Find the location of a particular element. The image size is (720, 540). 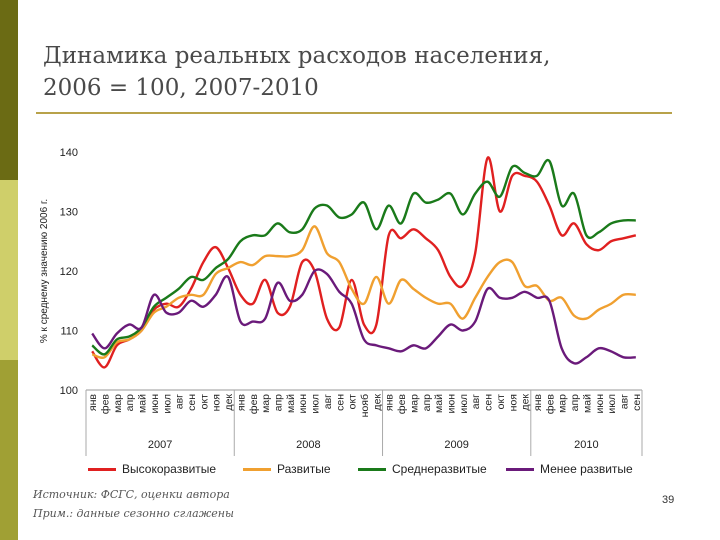

decor-bar-bottom is located at coordinates (9, 450).